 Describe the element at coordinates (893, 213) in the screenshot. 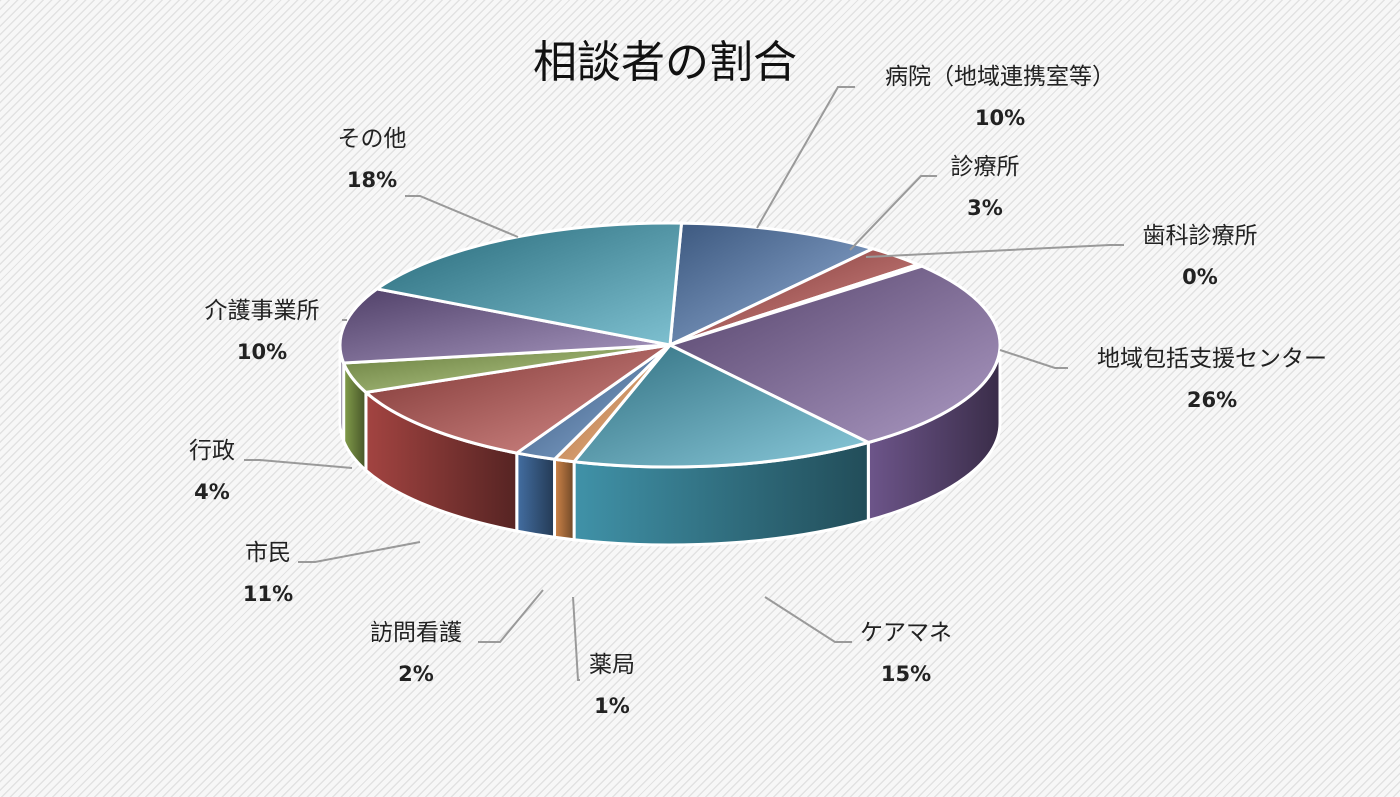

I see `slice-1-leader-line` at that location.